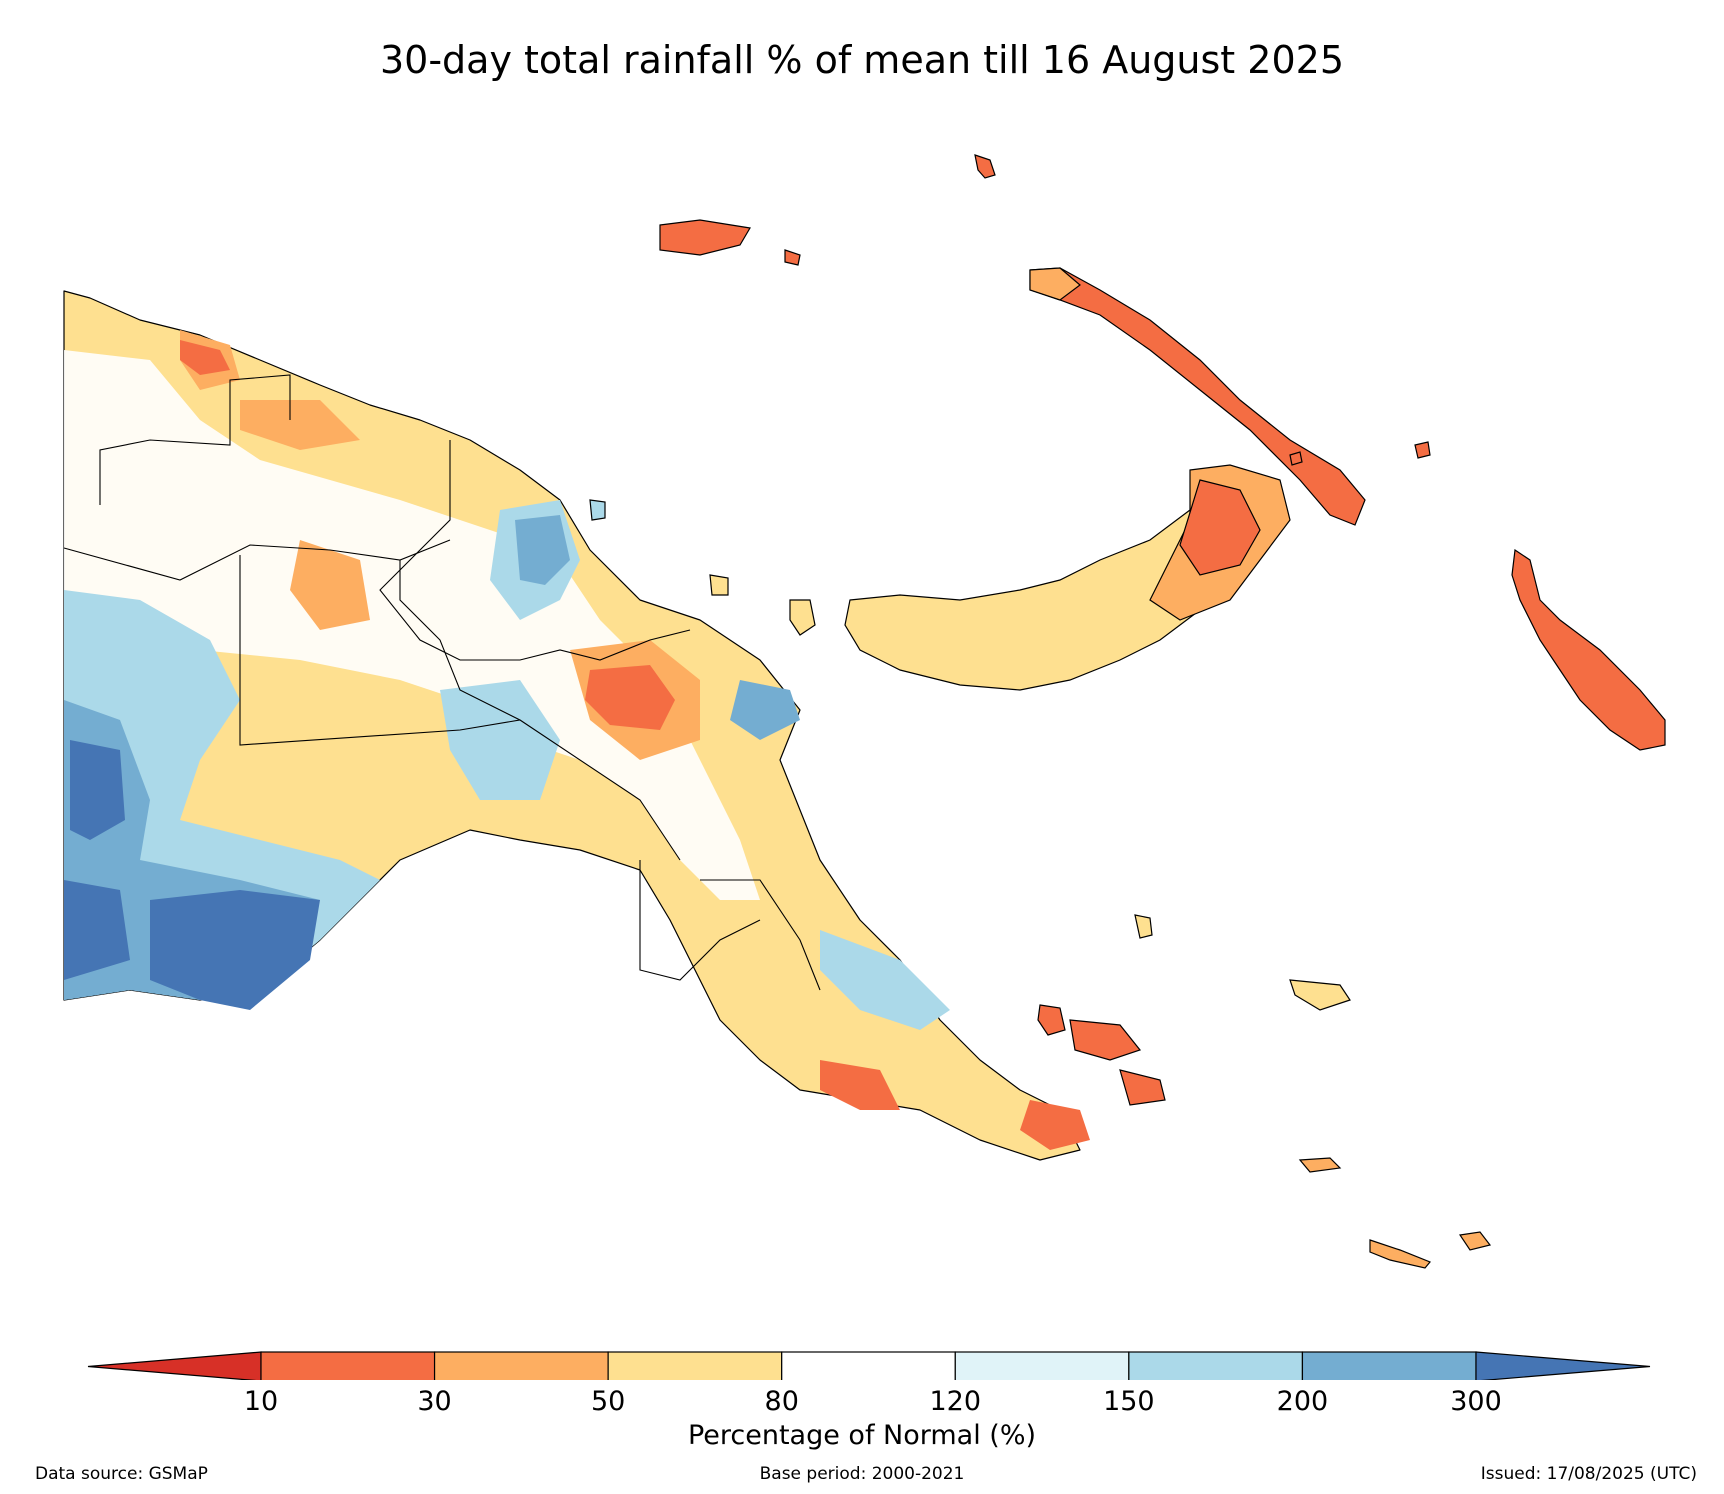 The width and height of the screenshot is (1724, 1494). Describe the element at coordinates (1051, 1020) in the screenshot. I see `island-goodenough` at that location.